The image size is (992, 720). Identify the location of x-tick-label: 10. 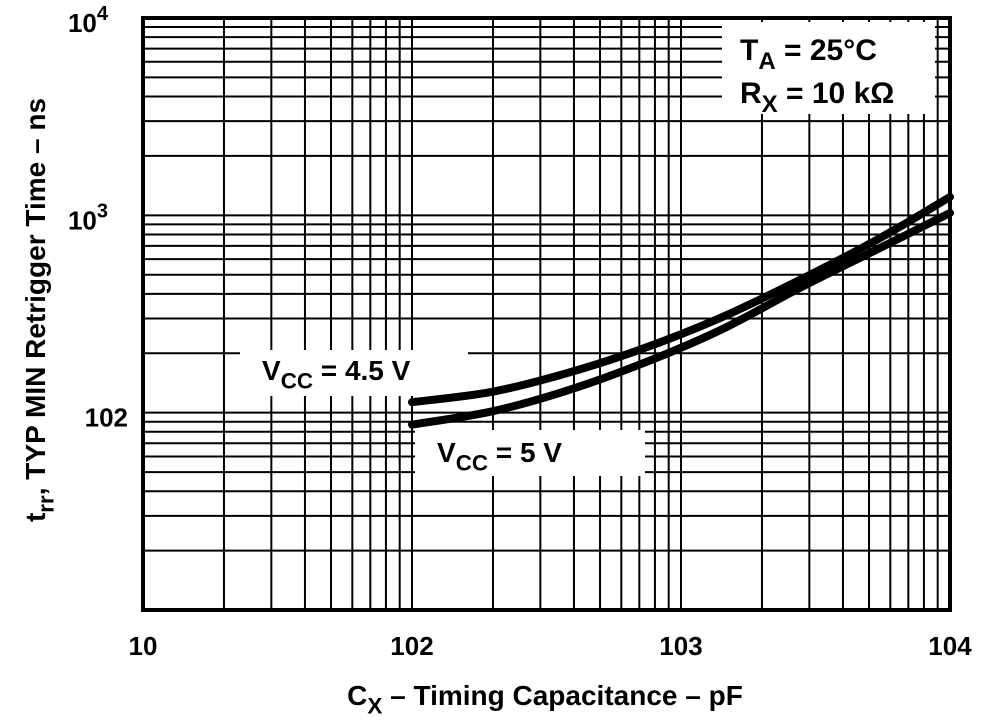
(143, 646).